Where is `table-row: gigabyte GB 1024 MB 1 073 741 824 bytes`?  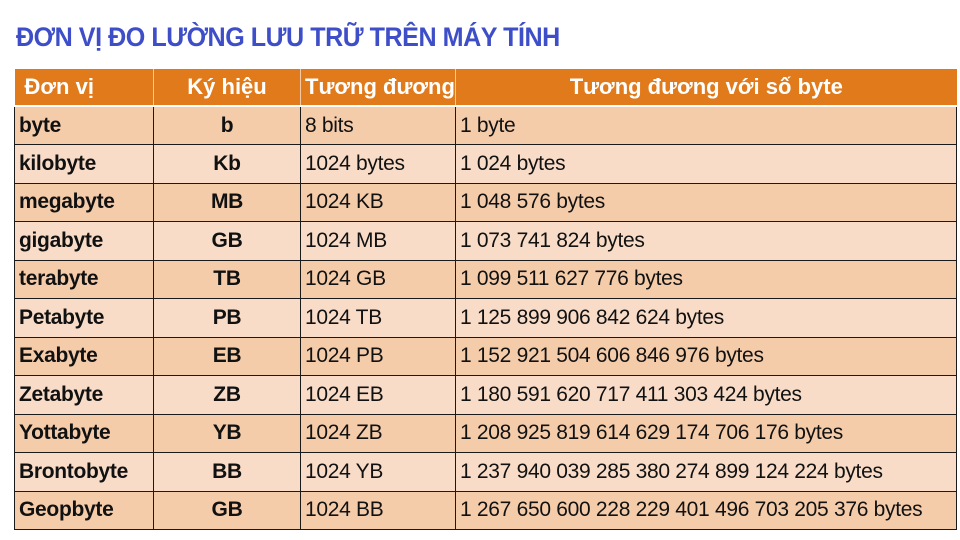 table-row: gigabyte GB 1024 MB 1 073 741 824 bytes is located at coordinates (485, 241).